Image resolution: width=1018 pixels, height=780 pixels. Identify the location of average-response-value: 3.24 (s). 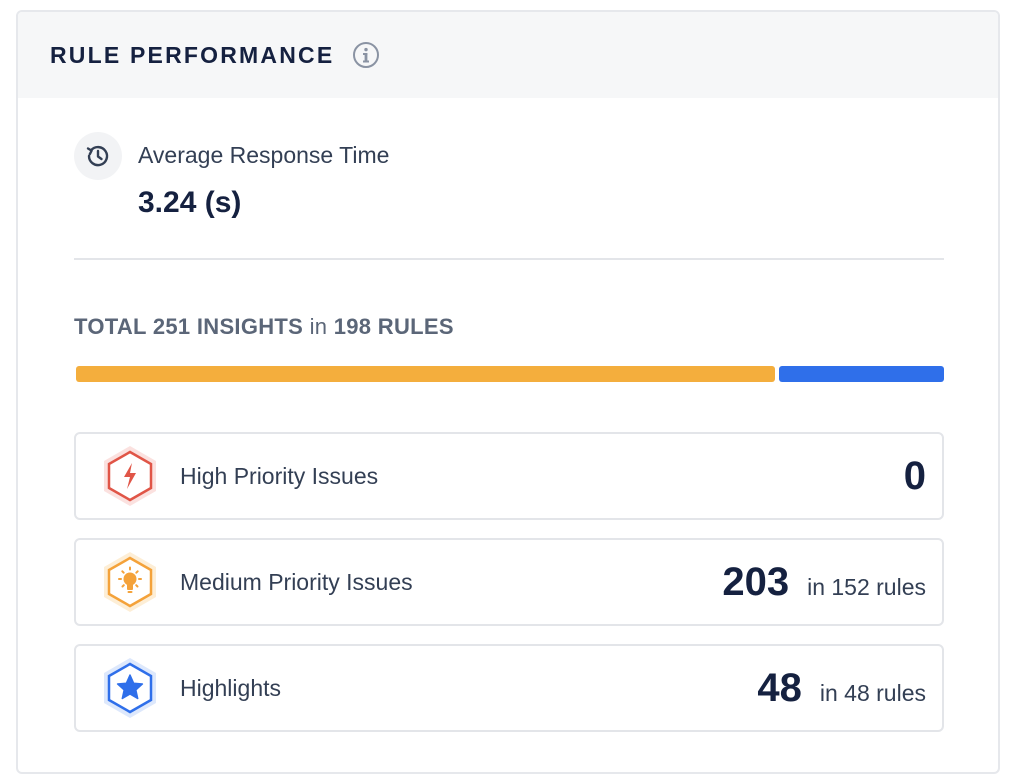
(190, 202).